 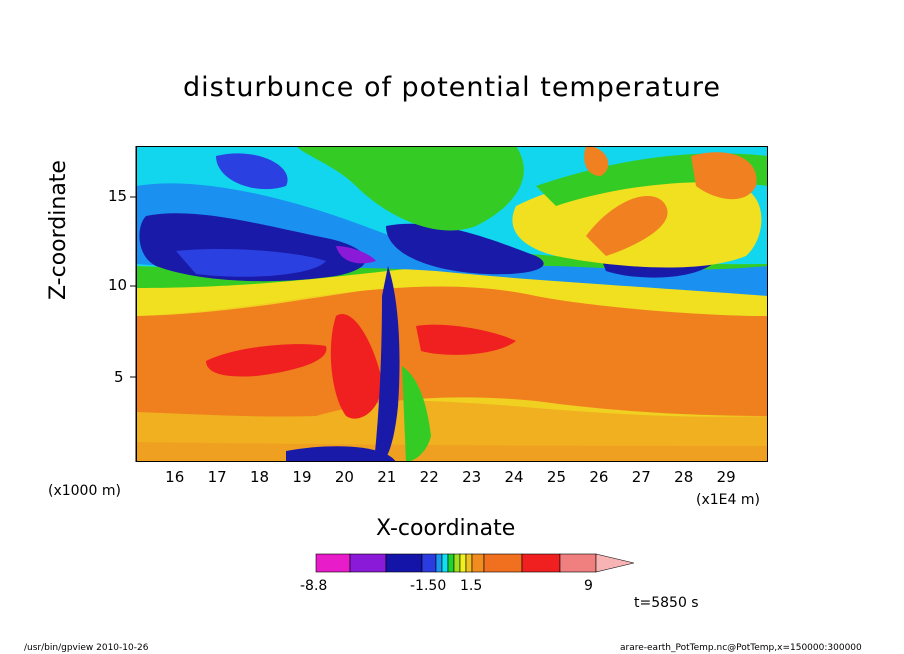 What do you see at coordinates (446, 528) in the screenshot?
I see `x-axis-title: X-coordinate` at bounding box center [446, 528].